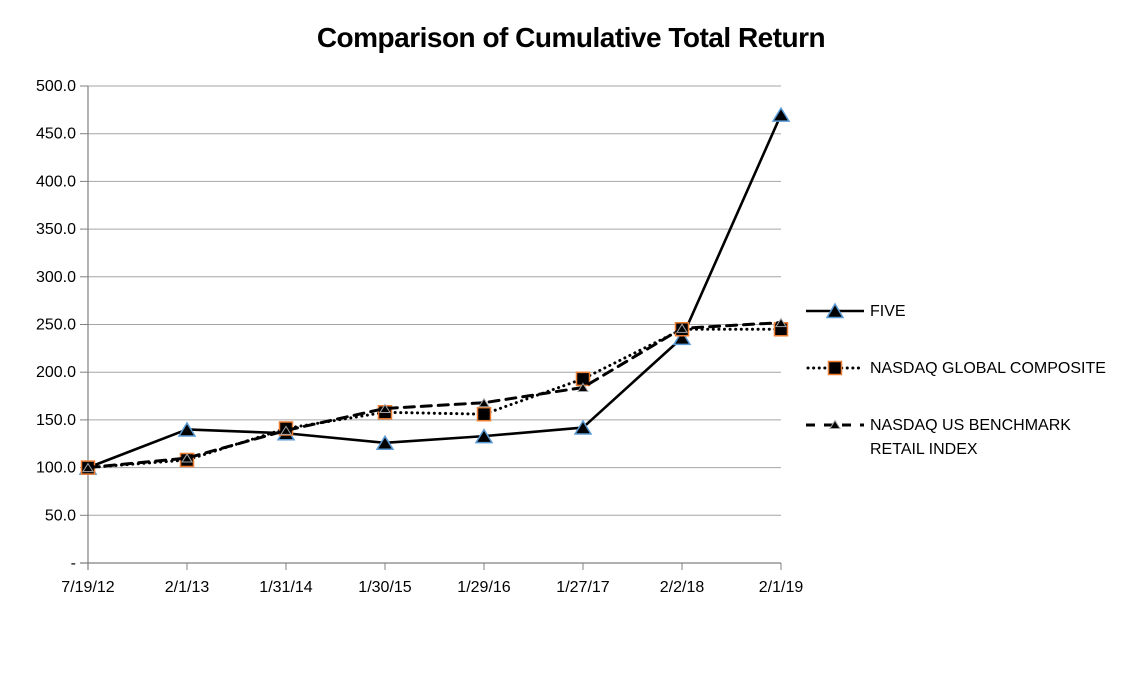 The image size is (1142, 682). I want to click on y-axis-label: 500.0, so click(56, 86).